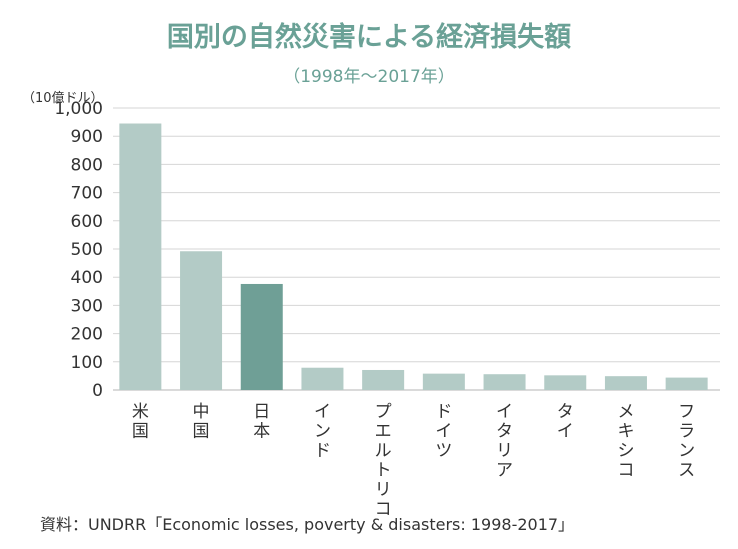 The width and height of the screenshot is (738, 549). Describe the element at coordinates (504, 441) in the screenshot. I see `x-category-label: イタリア` at that location.